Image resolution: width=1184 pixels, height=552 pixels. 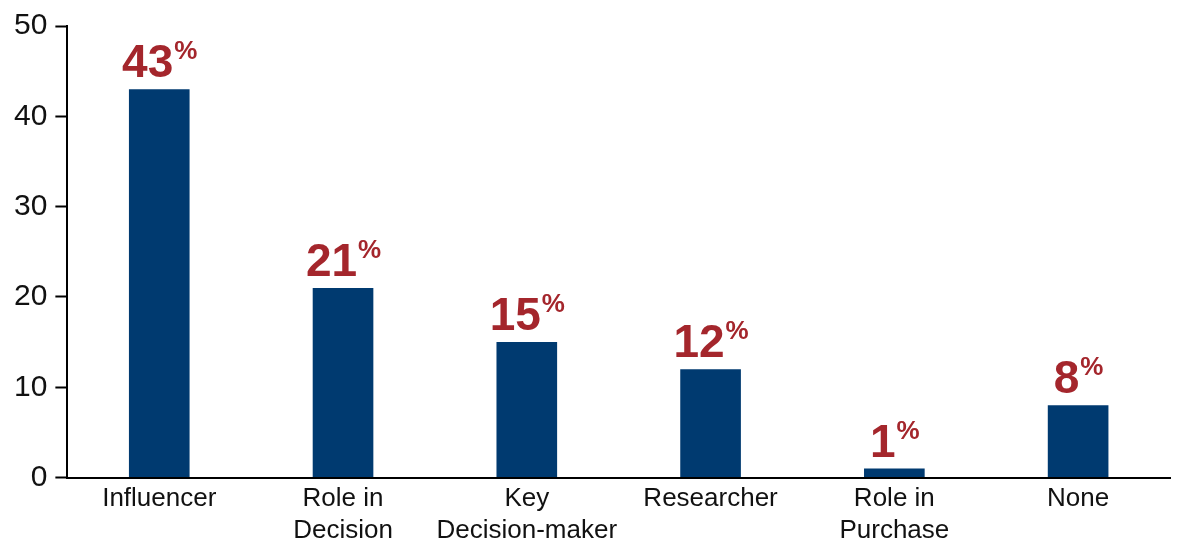 What do you see at coordinates (1078, 497) in the screenshot?
I see `x-tick-label: None` at bounding box center [1078, 497].